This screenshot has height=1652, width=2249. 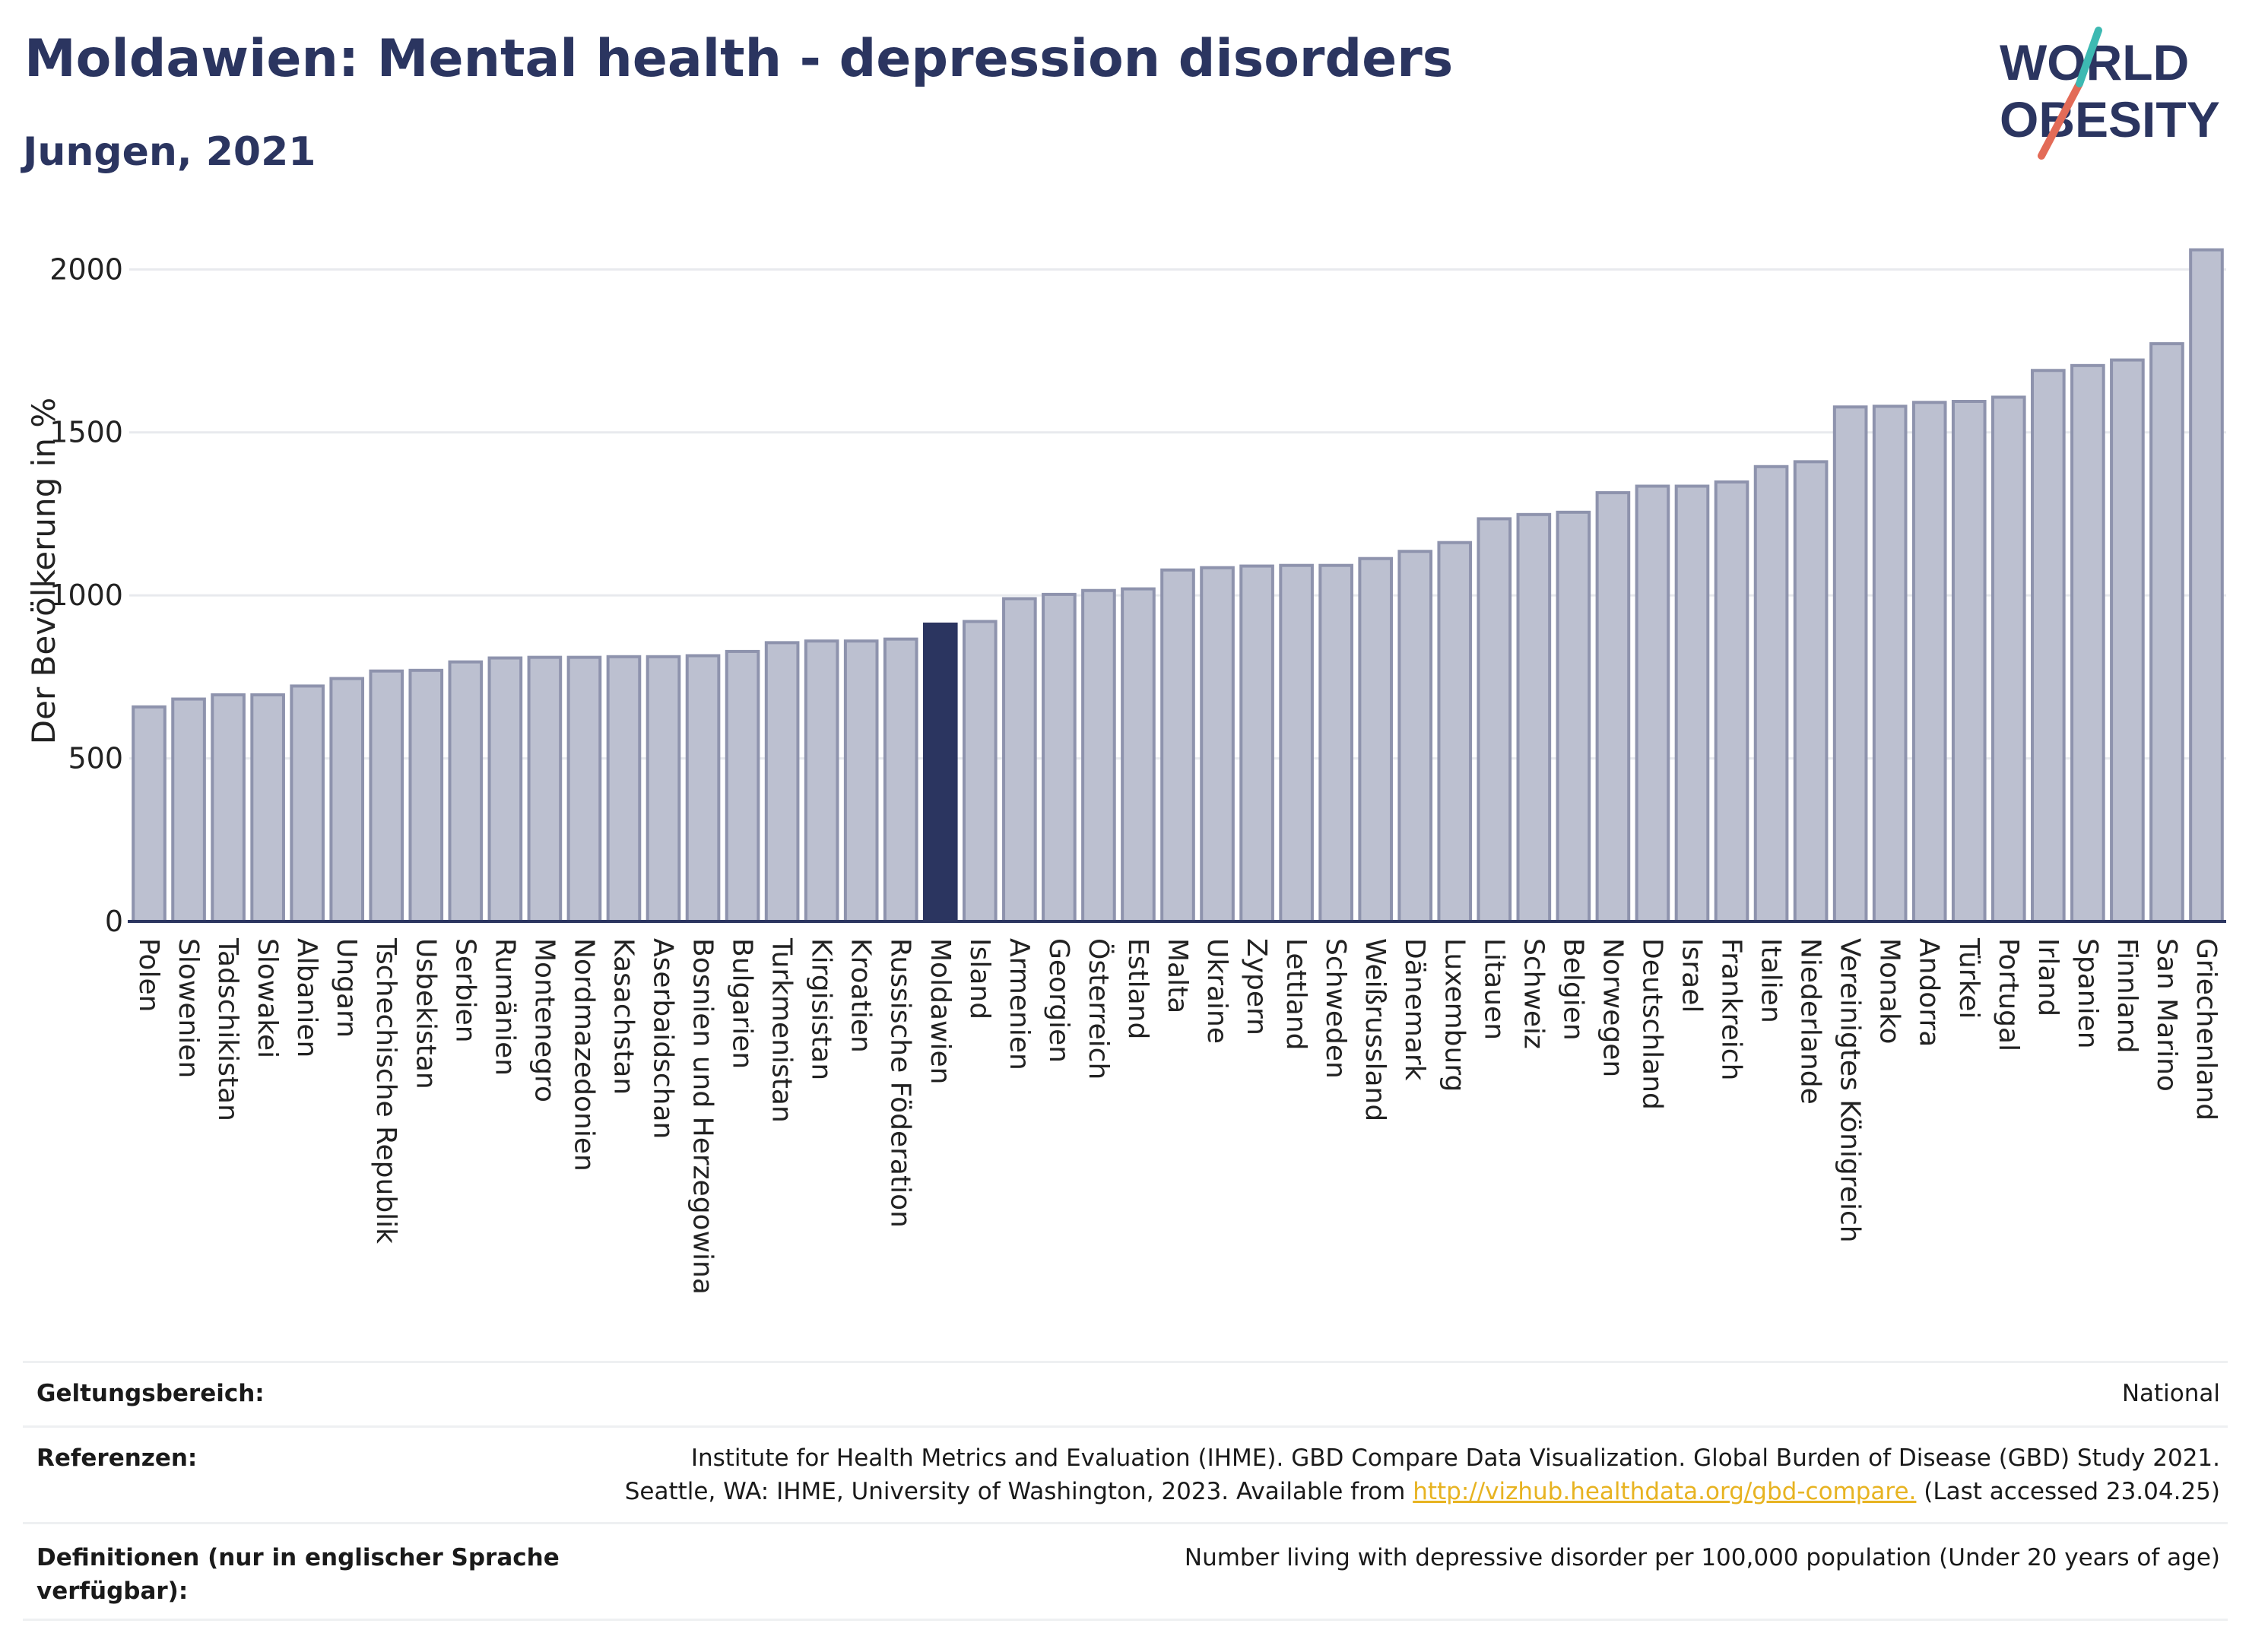 What do you see at coordinates (386, 796) in the screenshot?
I see `bar-tschechische-republik` at bounding box center [386, 796].